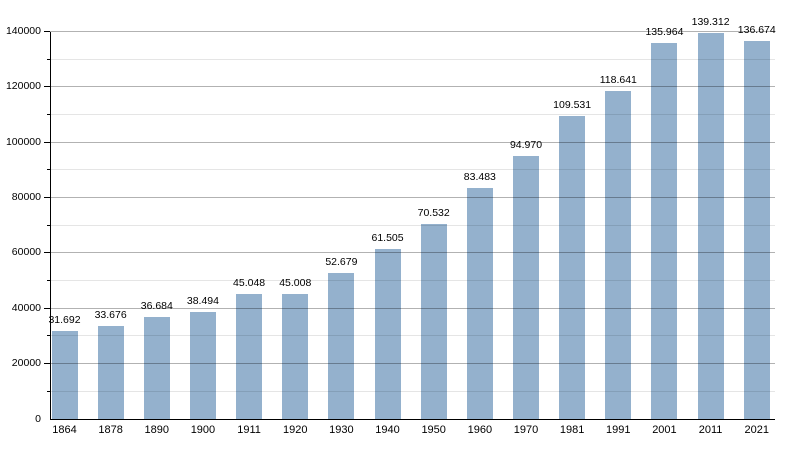  Describe the element at coordinates (249, 283) in the screenshot. I see `bar-value-label: 45.048` at that location.